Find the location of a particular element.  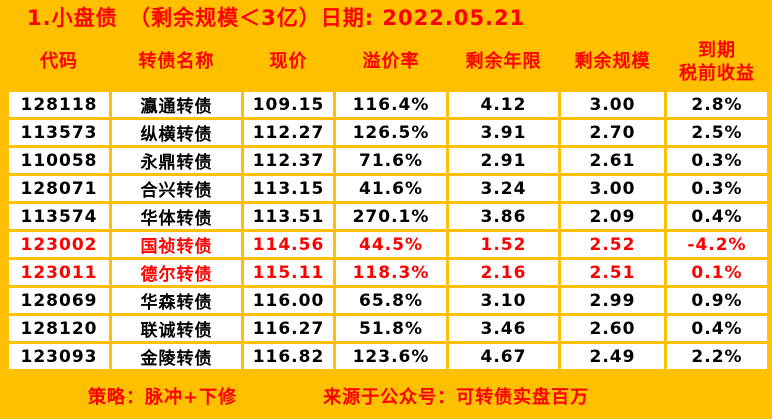

col-header-code: 代码 is located at coordinates (59, 62).